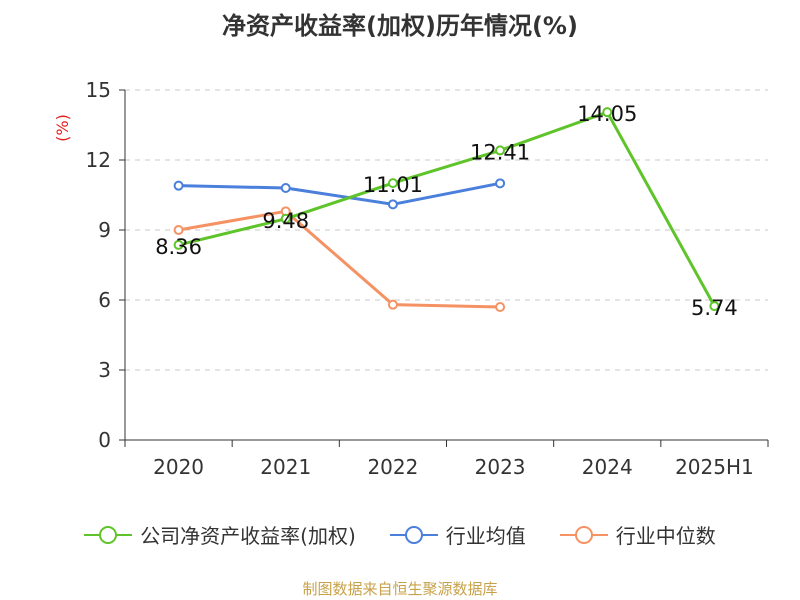 Image resolution: width=800 pixels, height=600 pixels. What do you see at coordinates (607, 467) in the screenshot?
I see `x-tick-label: 2024` at bounding box center [607, 467].